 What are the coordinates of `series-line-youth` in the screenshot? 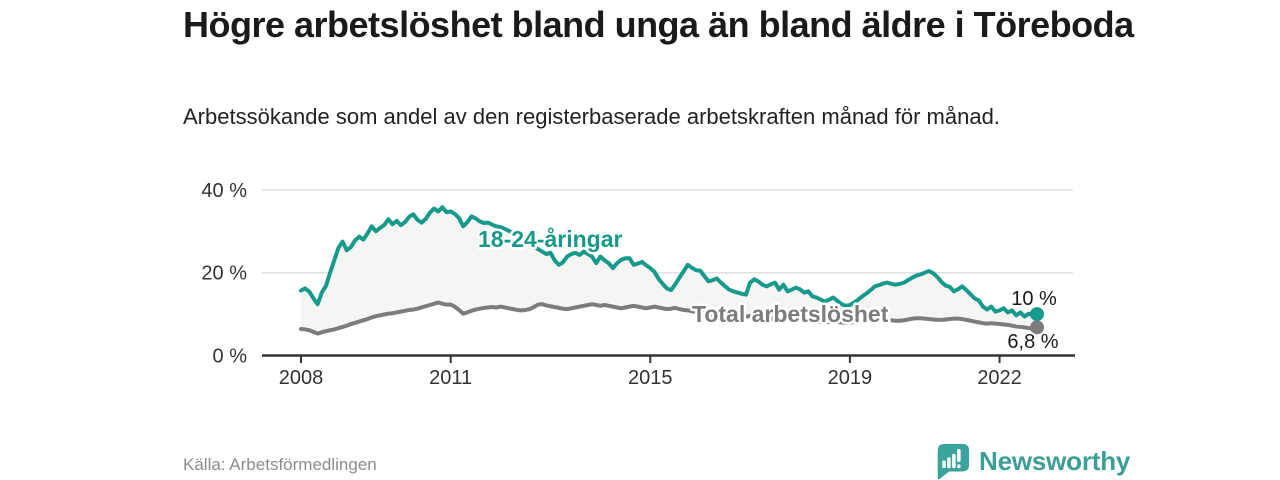 It's located at (669, 262).